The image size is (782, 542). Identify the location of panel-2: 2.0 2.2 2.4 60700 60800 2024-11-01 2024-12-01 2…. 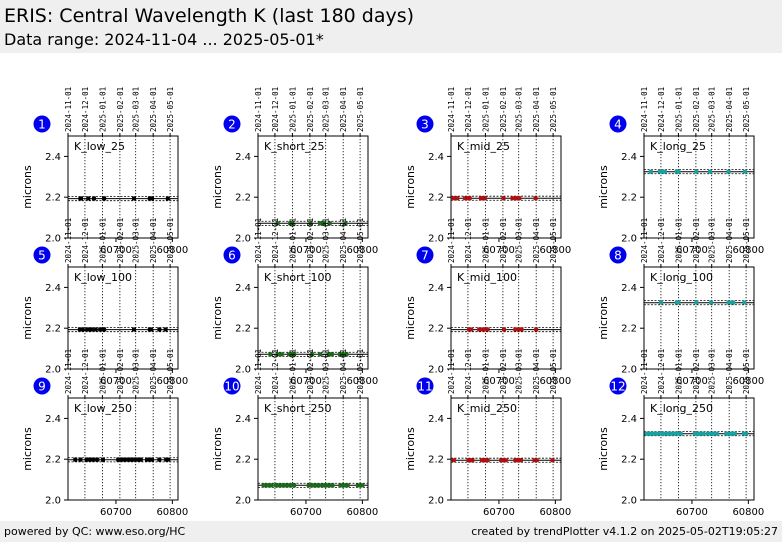
(294, 171).